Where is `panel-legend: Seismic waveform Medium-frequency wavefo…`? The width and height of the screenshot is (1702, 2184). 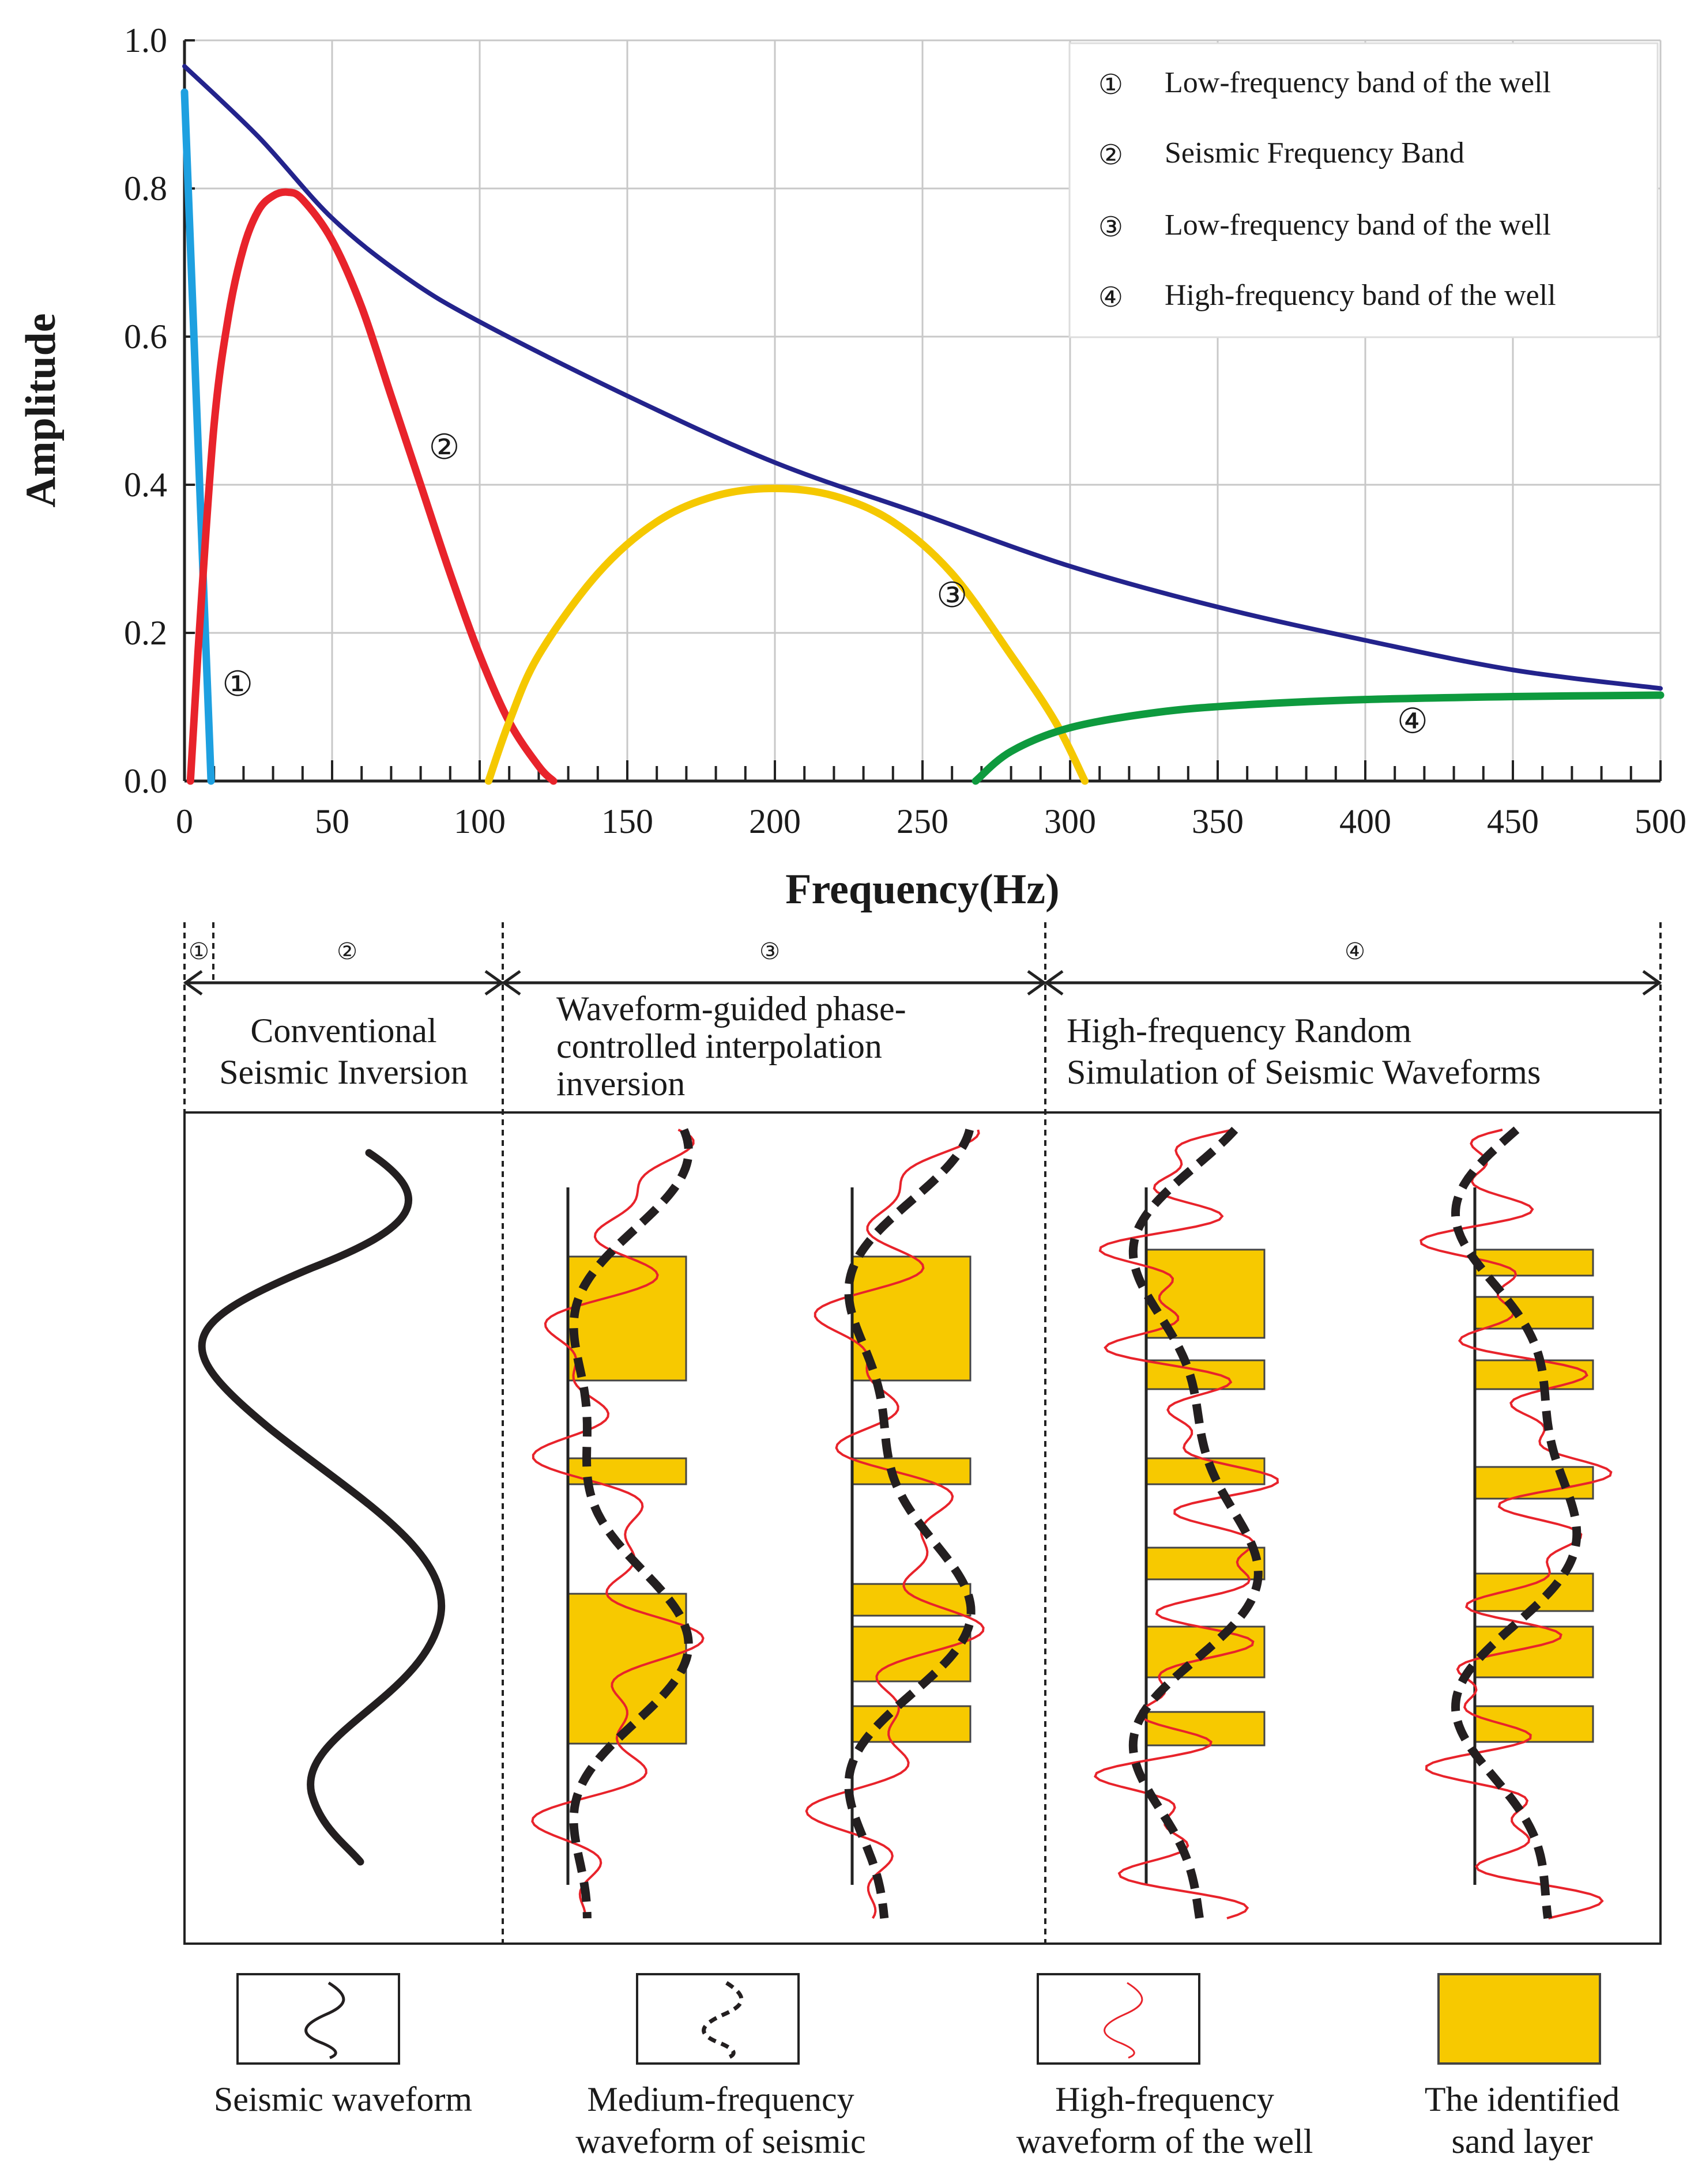 panel-legend: Seismic waveform Medium-frequency wavefo… is located at coordinates (917, 2066).